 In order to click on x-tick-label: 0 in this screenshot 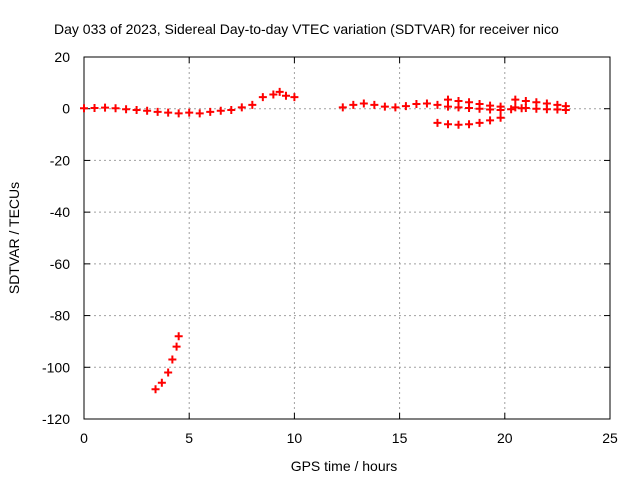, I will do `click(84, 438)`.